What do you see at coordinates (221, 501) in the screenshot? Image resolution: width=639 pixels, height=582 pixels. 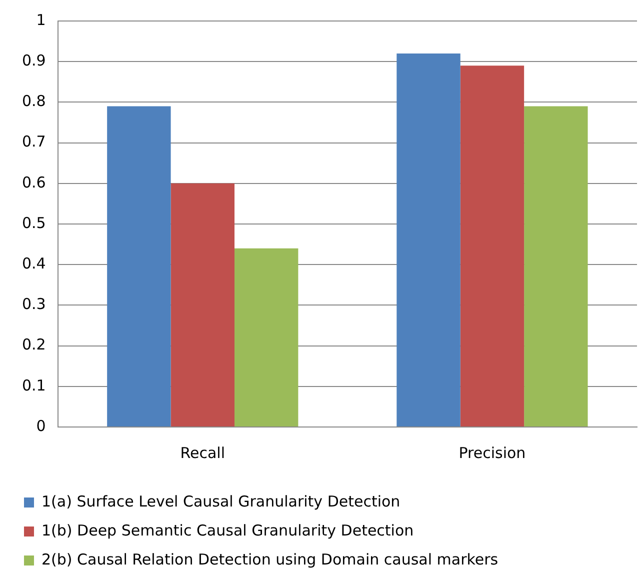 I see `legend-label: 1(a) Surface Level Causal Granularity Detection` at bounding box center [221, 501].